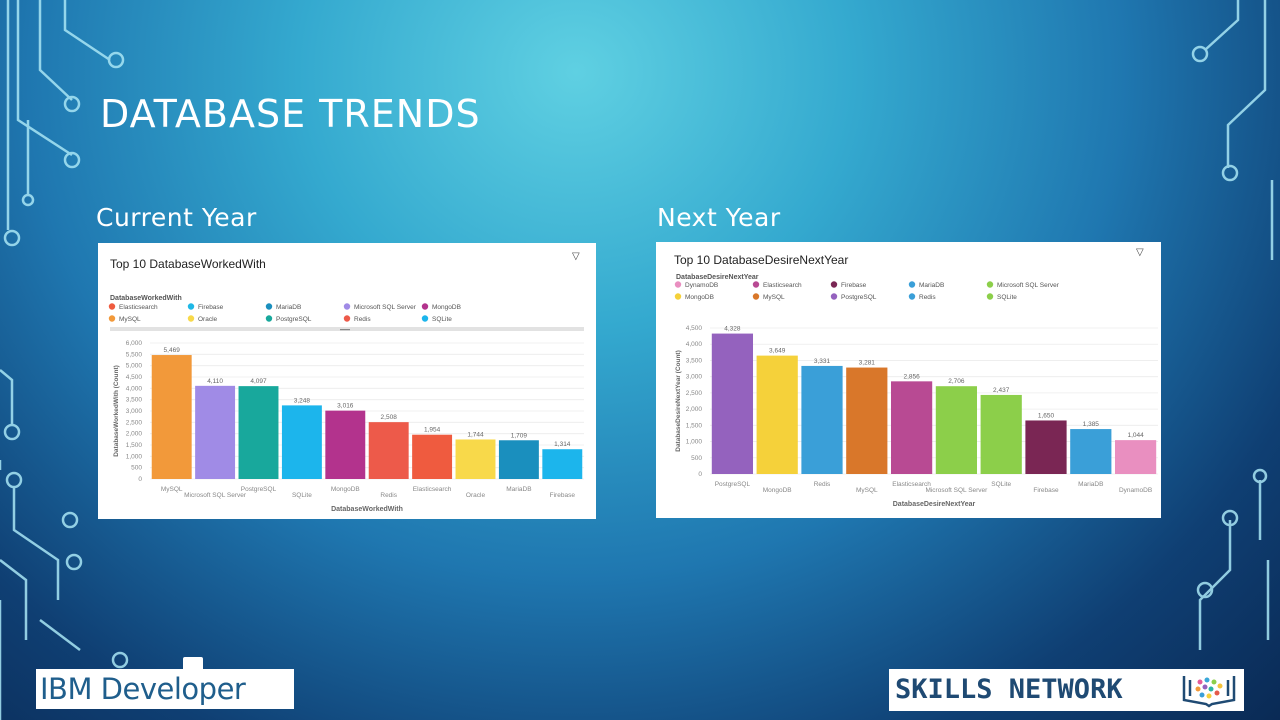 The image size is (1280, 720). Describe the element at coordinates (1046, 415) in the screenshot. I see `bar-value-label: 1,650` at that location.